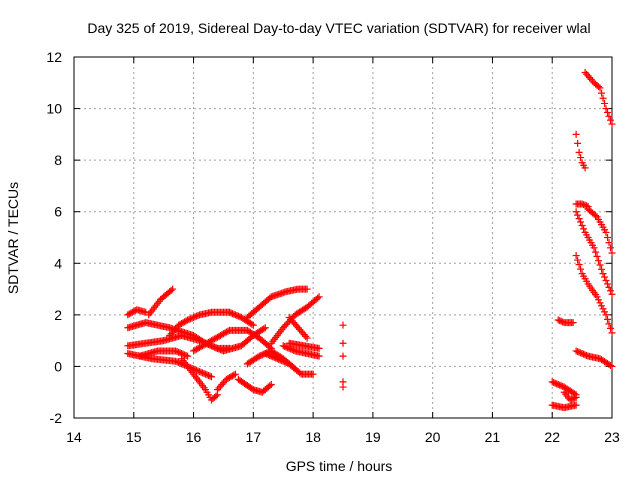  What do you see at coordinates (134, 437) in the screenshot?
I see `x-tick-label: 15` at bounding box center [134, 437].